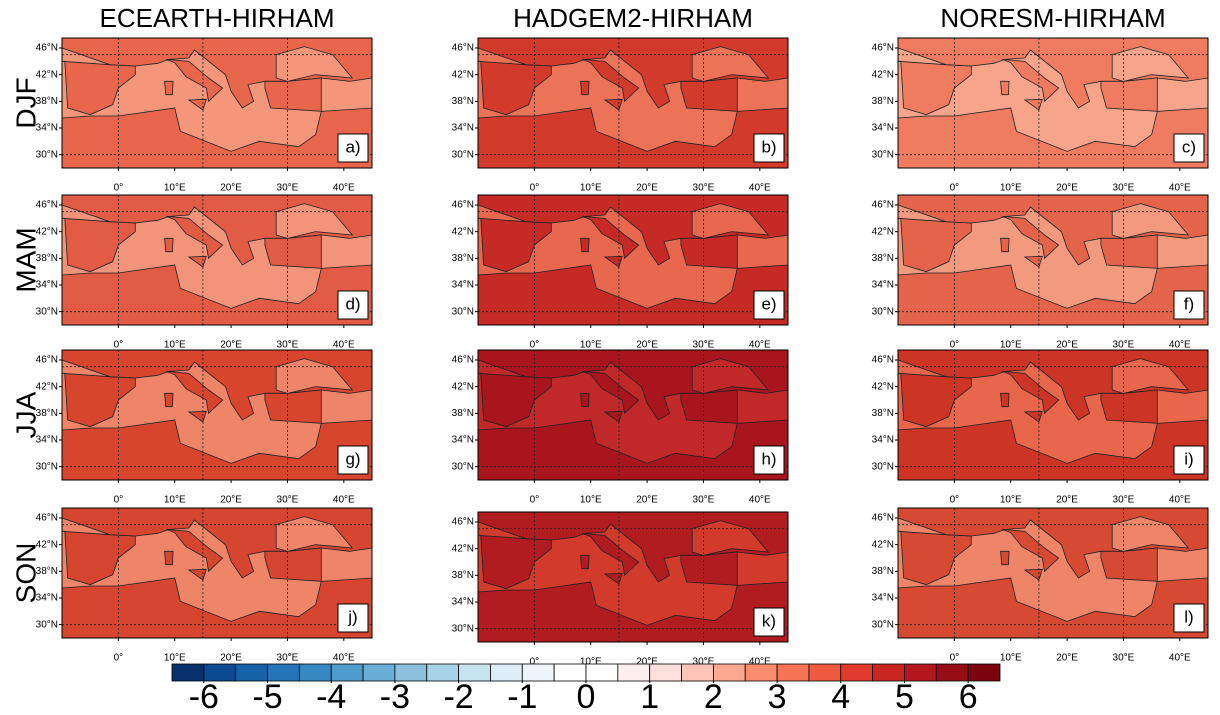 The height and width of the screenshot is (715, 1220). What do you see at coordinates (204, 272) in the screenshot?
I see `map-panel: 46°N 42°N 38°N 34°N 30°N 0° 10°E 20°E 30°E 40°E d)` at bounding box center [204, 272].